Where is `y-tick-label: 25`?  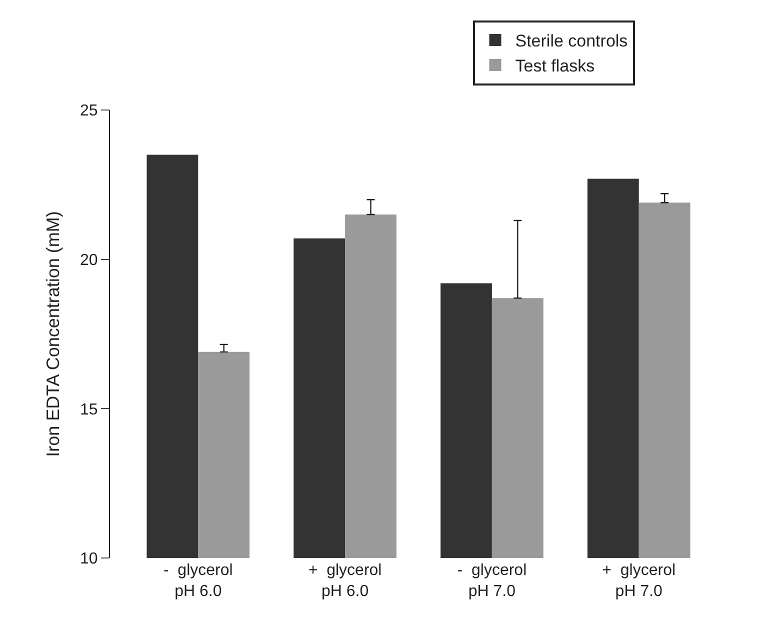
y-tick-label: 25 is located at coordinates (89, 111).